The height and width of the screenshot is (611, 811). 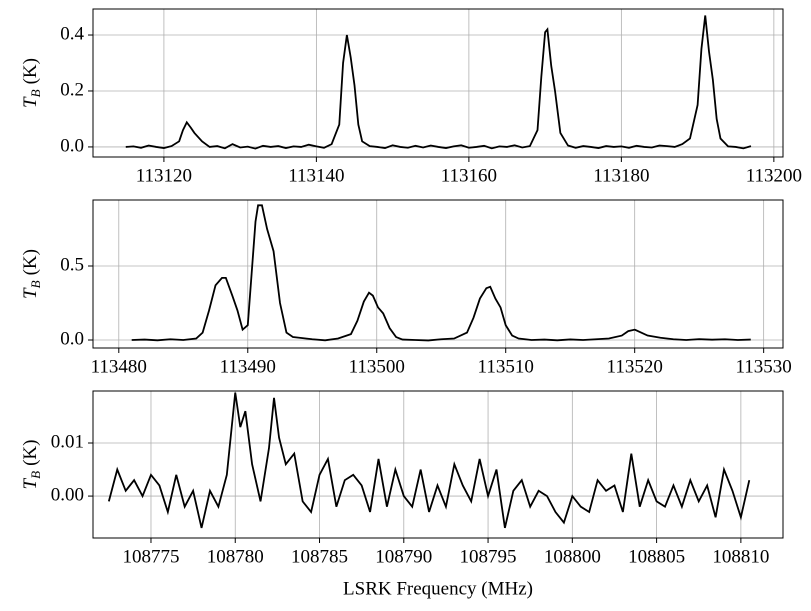 I want to click on x-tick-label: 113520, so click(x=635, y=366).